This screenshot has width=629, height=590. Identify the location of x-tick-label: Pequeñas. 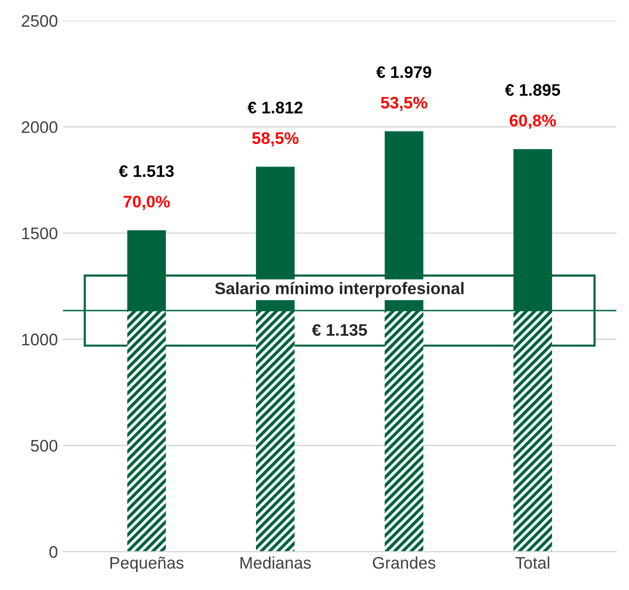
(147, 564).